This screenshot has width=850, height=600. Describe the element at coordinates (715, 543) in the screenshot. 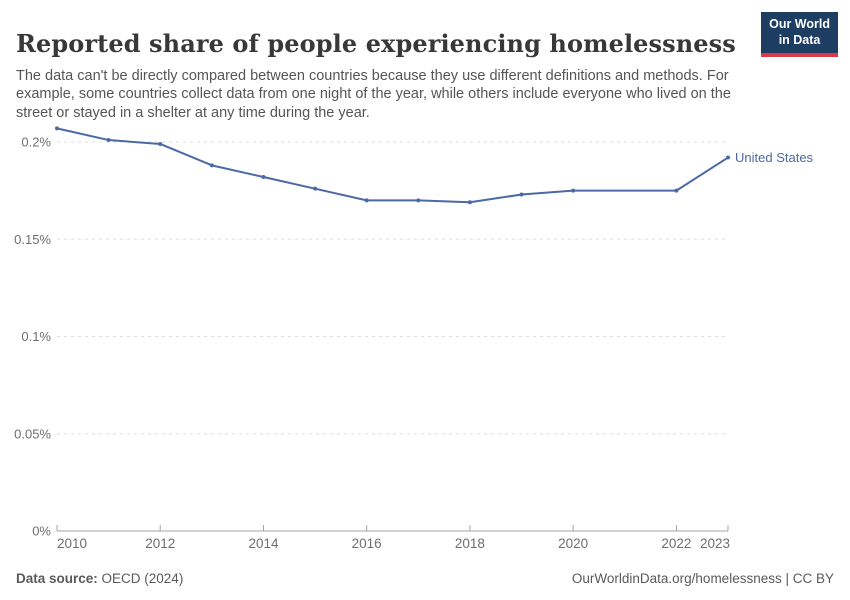

I see `x-tick-label: 2023` at that location.